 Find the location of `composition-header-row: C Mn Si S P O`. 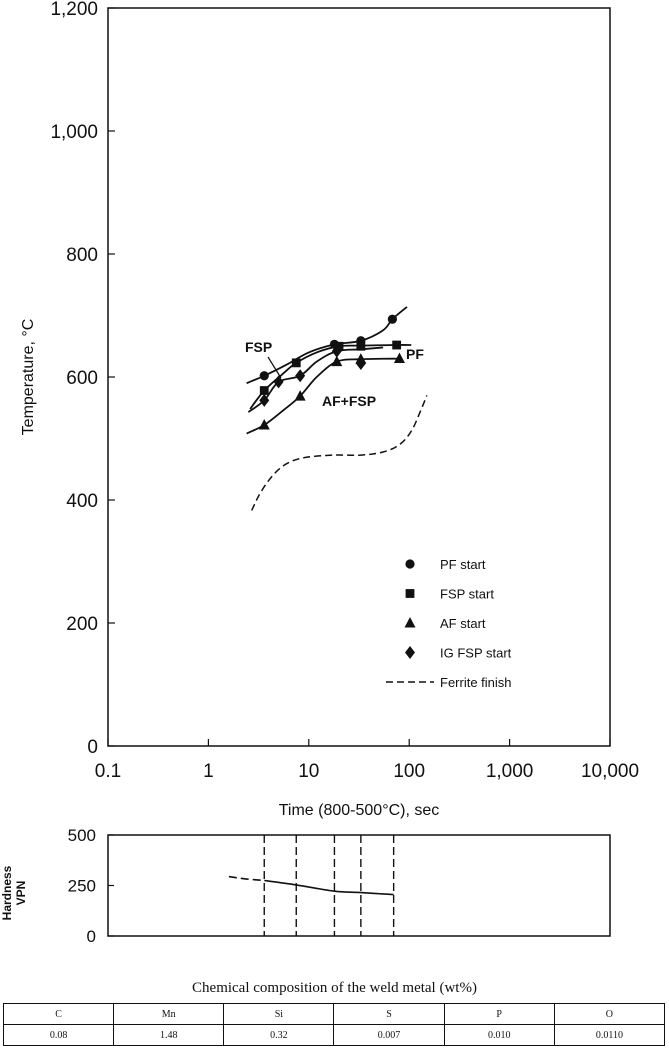

composition-header-row: C Mn Si S P O is located at coordinates (334, 1014).